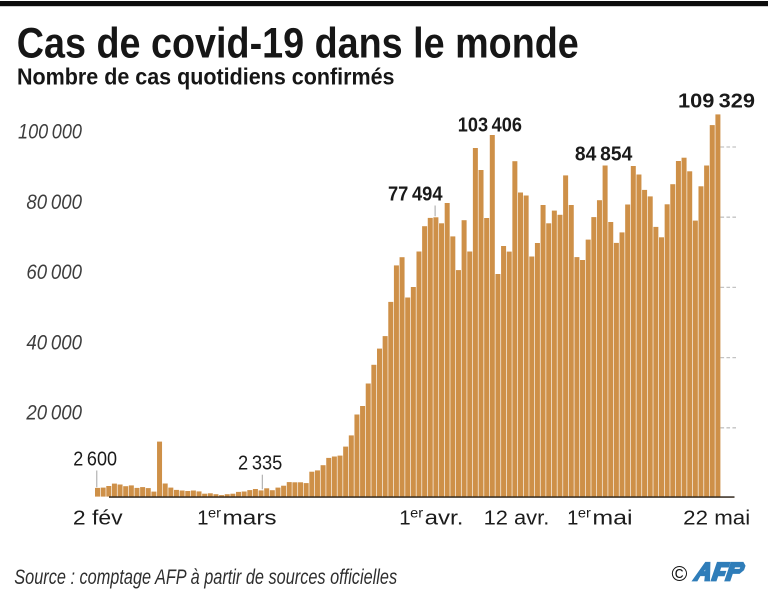 Image resolution: width=768 pixels, height=602 pixels. I want to click on svg-text: 2 600, so click(95, 458).